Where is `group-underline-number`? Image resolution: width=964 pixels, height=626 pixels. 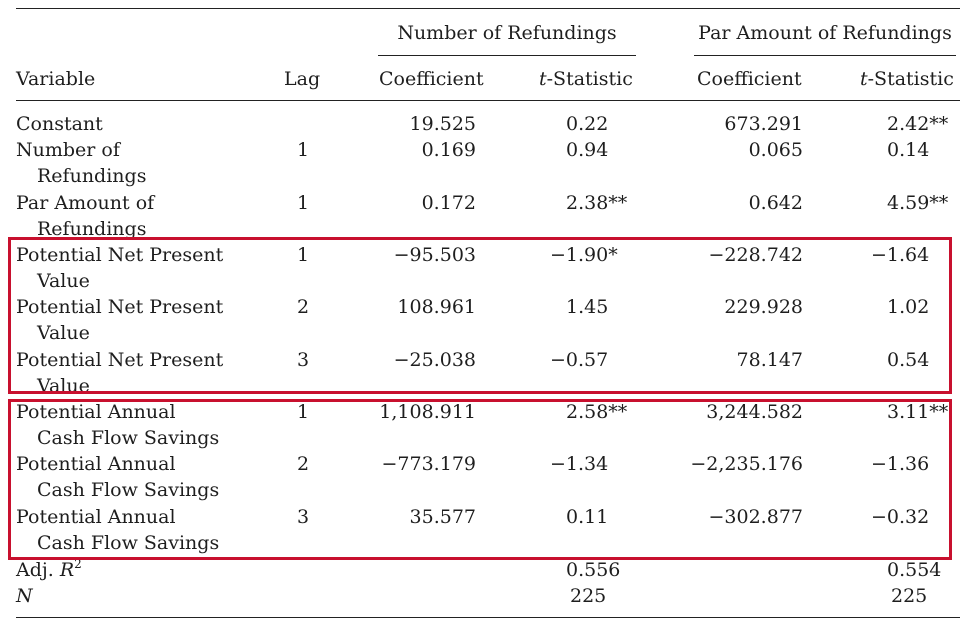 group-underline-number is located at coordinates (507, 55).